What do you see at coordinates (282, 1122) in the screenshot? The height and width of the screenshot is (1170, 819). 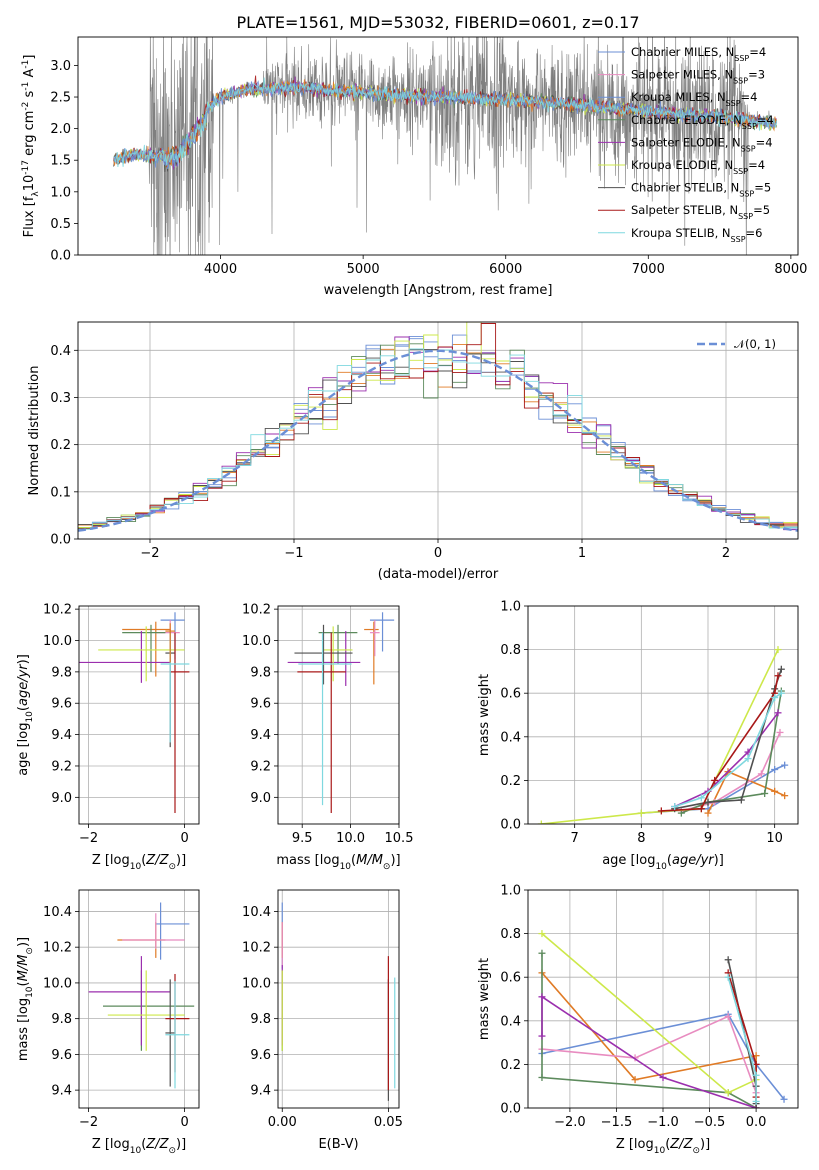 I see `x-tick-label: 0.00` at bounding box center [282, 1122].